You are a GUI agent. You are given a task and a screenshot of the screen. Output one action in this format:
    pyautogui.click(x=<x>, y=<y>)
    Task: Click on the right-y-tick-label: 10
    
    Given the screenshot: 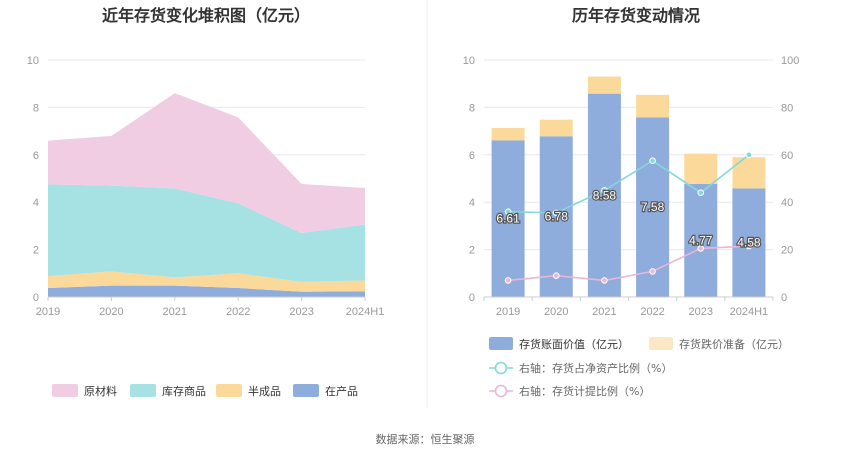 What is the action you would take?
    pyautogui.click(x=469, y=61)
    